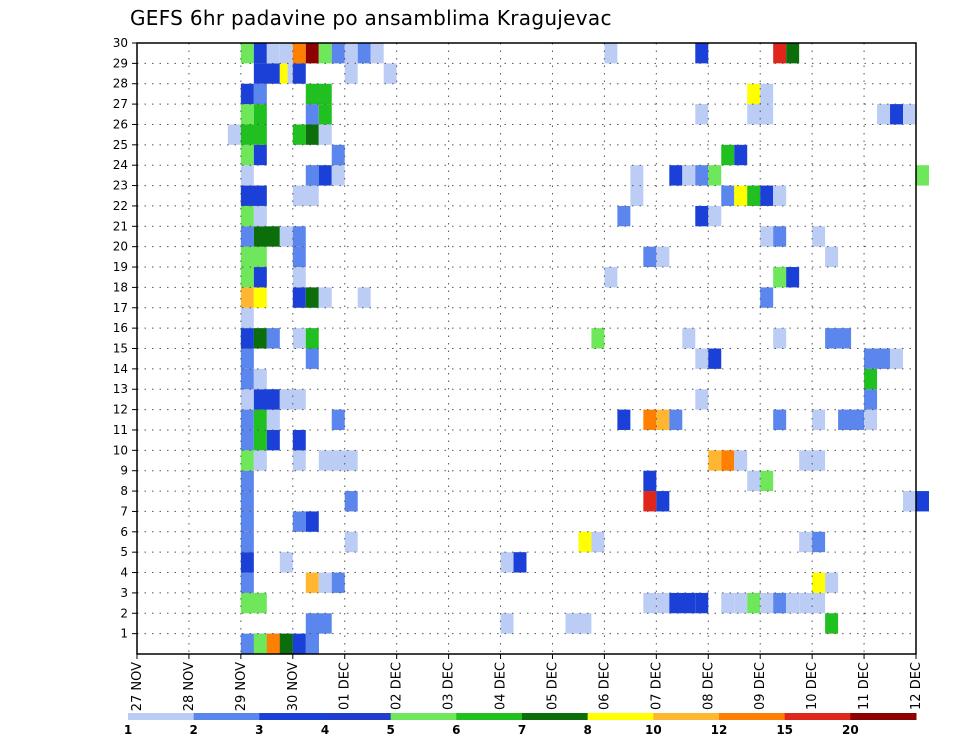  What do you see at coordinates (137, 686) in the screenshot?
I see `x-tick-label: 27 NOV` at bounding box center [137, 686].